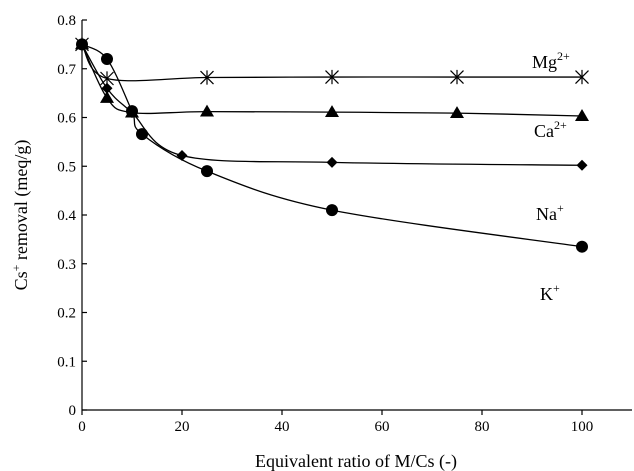  Describe the element at coordinates (73, 411) in the screenshot. I see `y-tick-label: 0` at that location.